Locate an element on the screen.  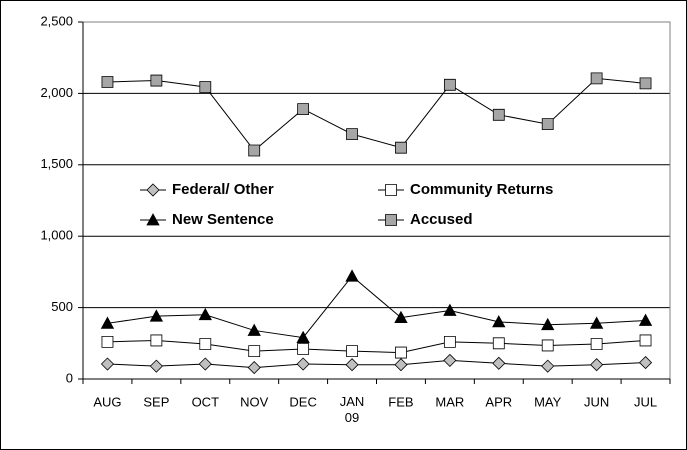
y-tick-label: 1,500 is located at coordinates (56, 163).